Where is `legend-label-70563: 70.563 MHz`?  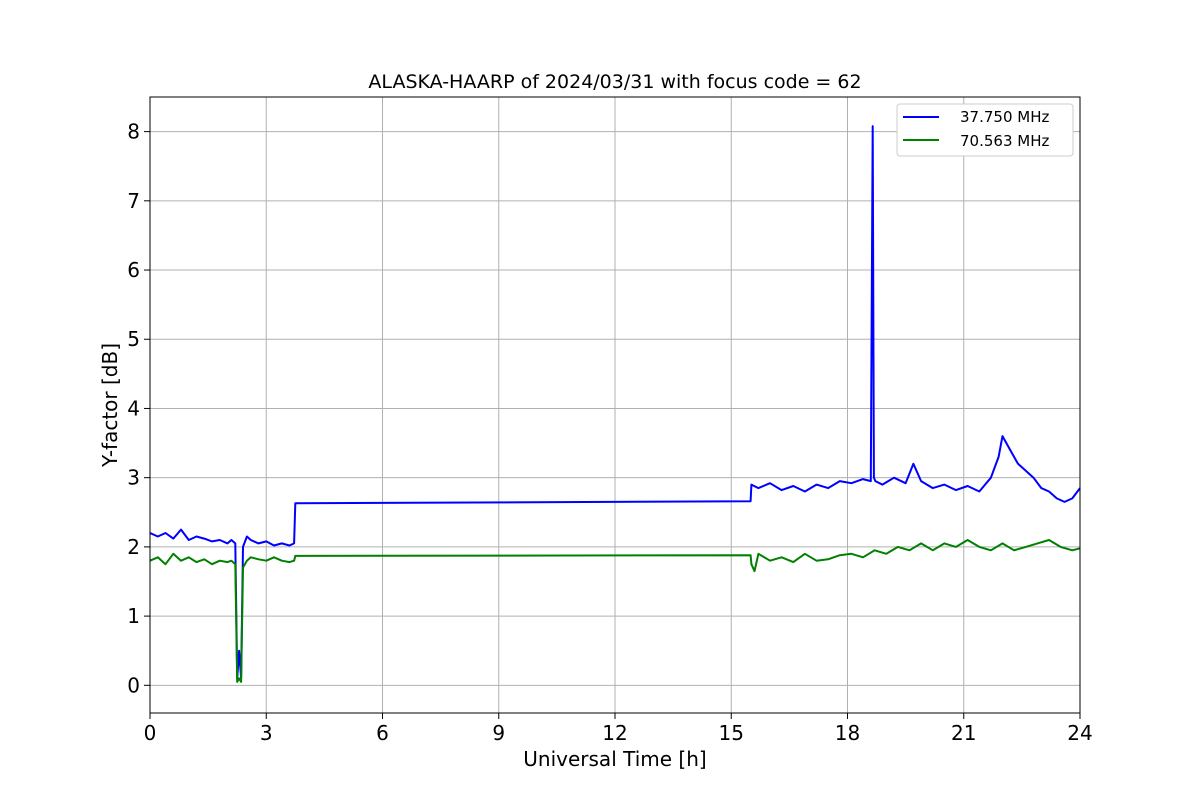
legend-label-70563: 70.563 MHz is located at coordinates (1004, 141).